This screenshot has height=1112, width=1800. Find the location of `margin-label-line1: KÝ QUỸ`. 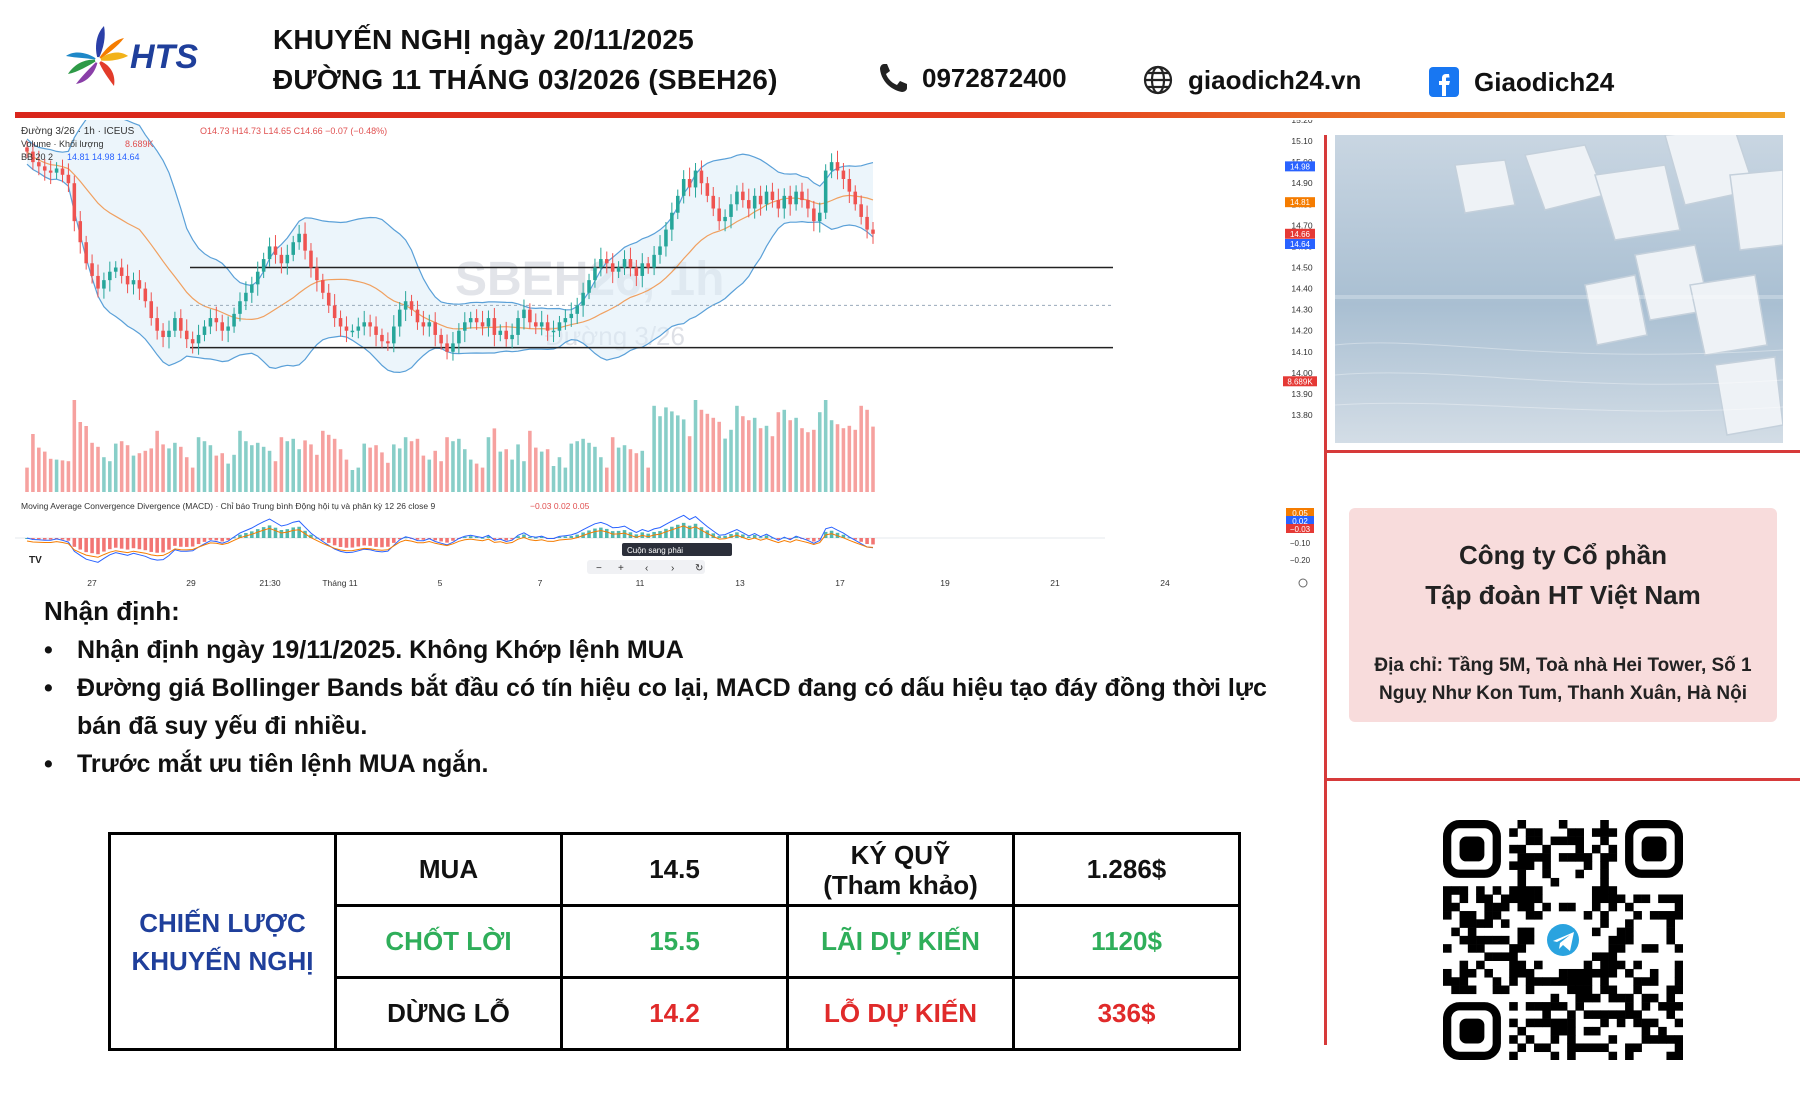

margin-label-line1: KÝ QUỸ is located at coordinates (900, 854).